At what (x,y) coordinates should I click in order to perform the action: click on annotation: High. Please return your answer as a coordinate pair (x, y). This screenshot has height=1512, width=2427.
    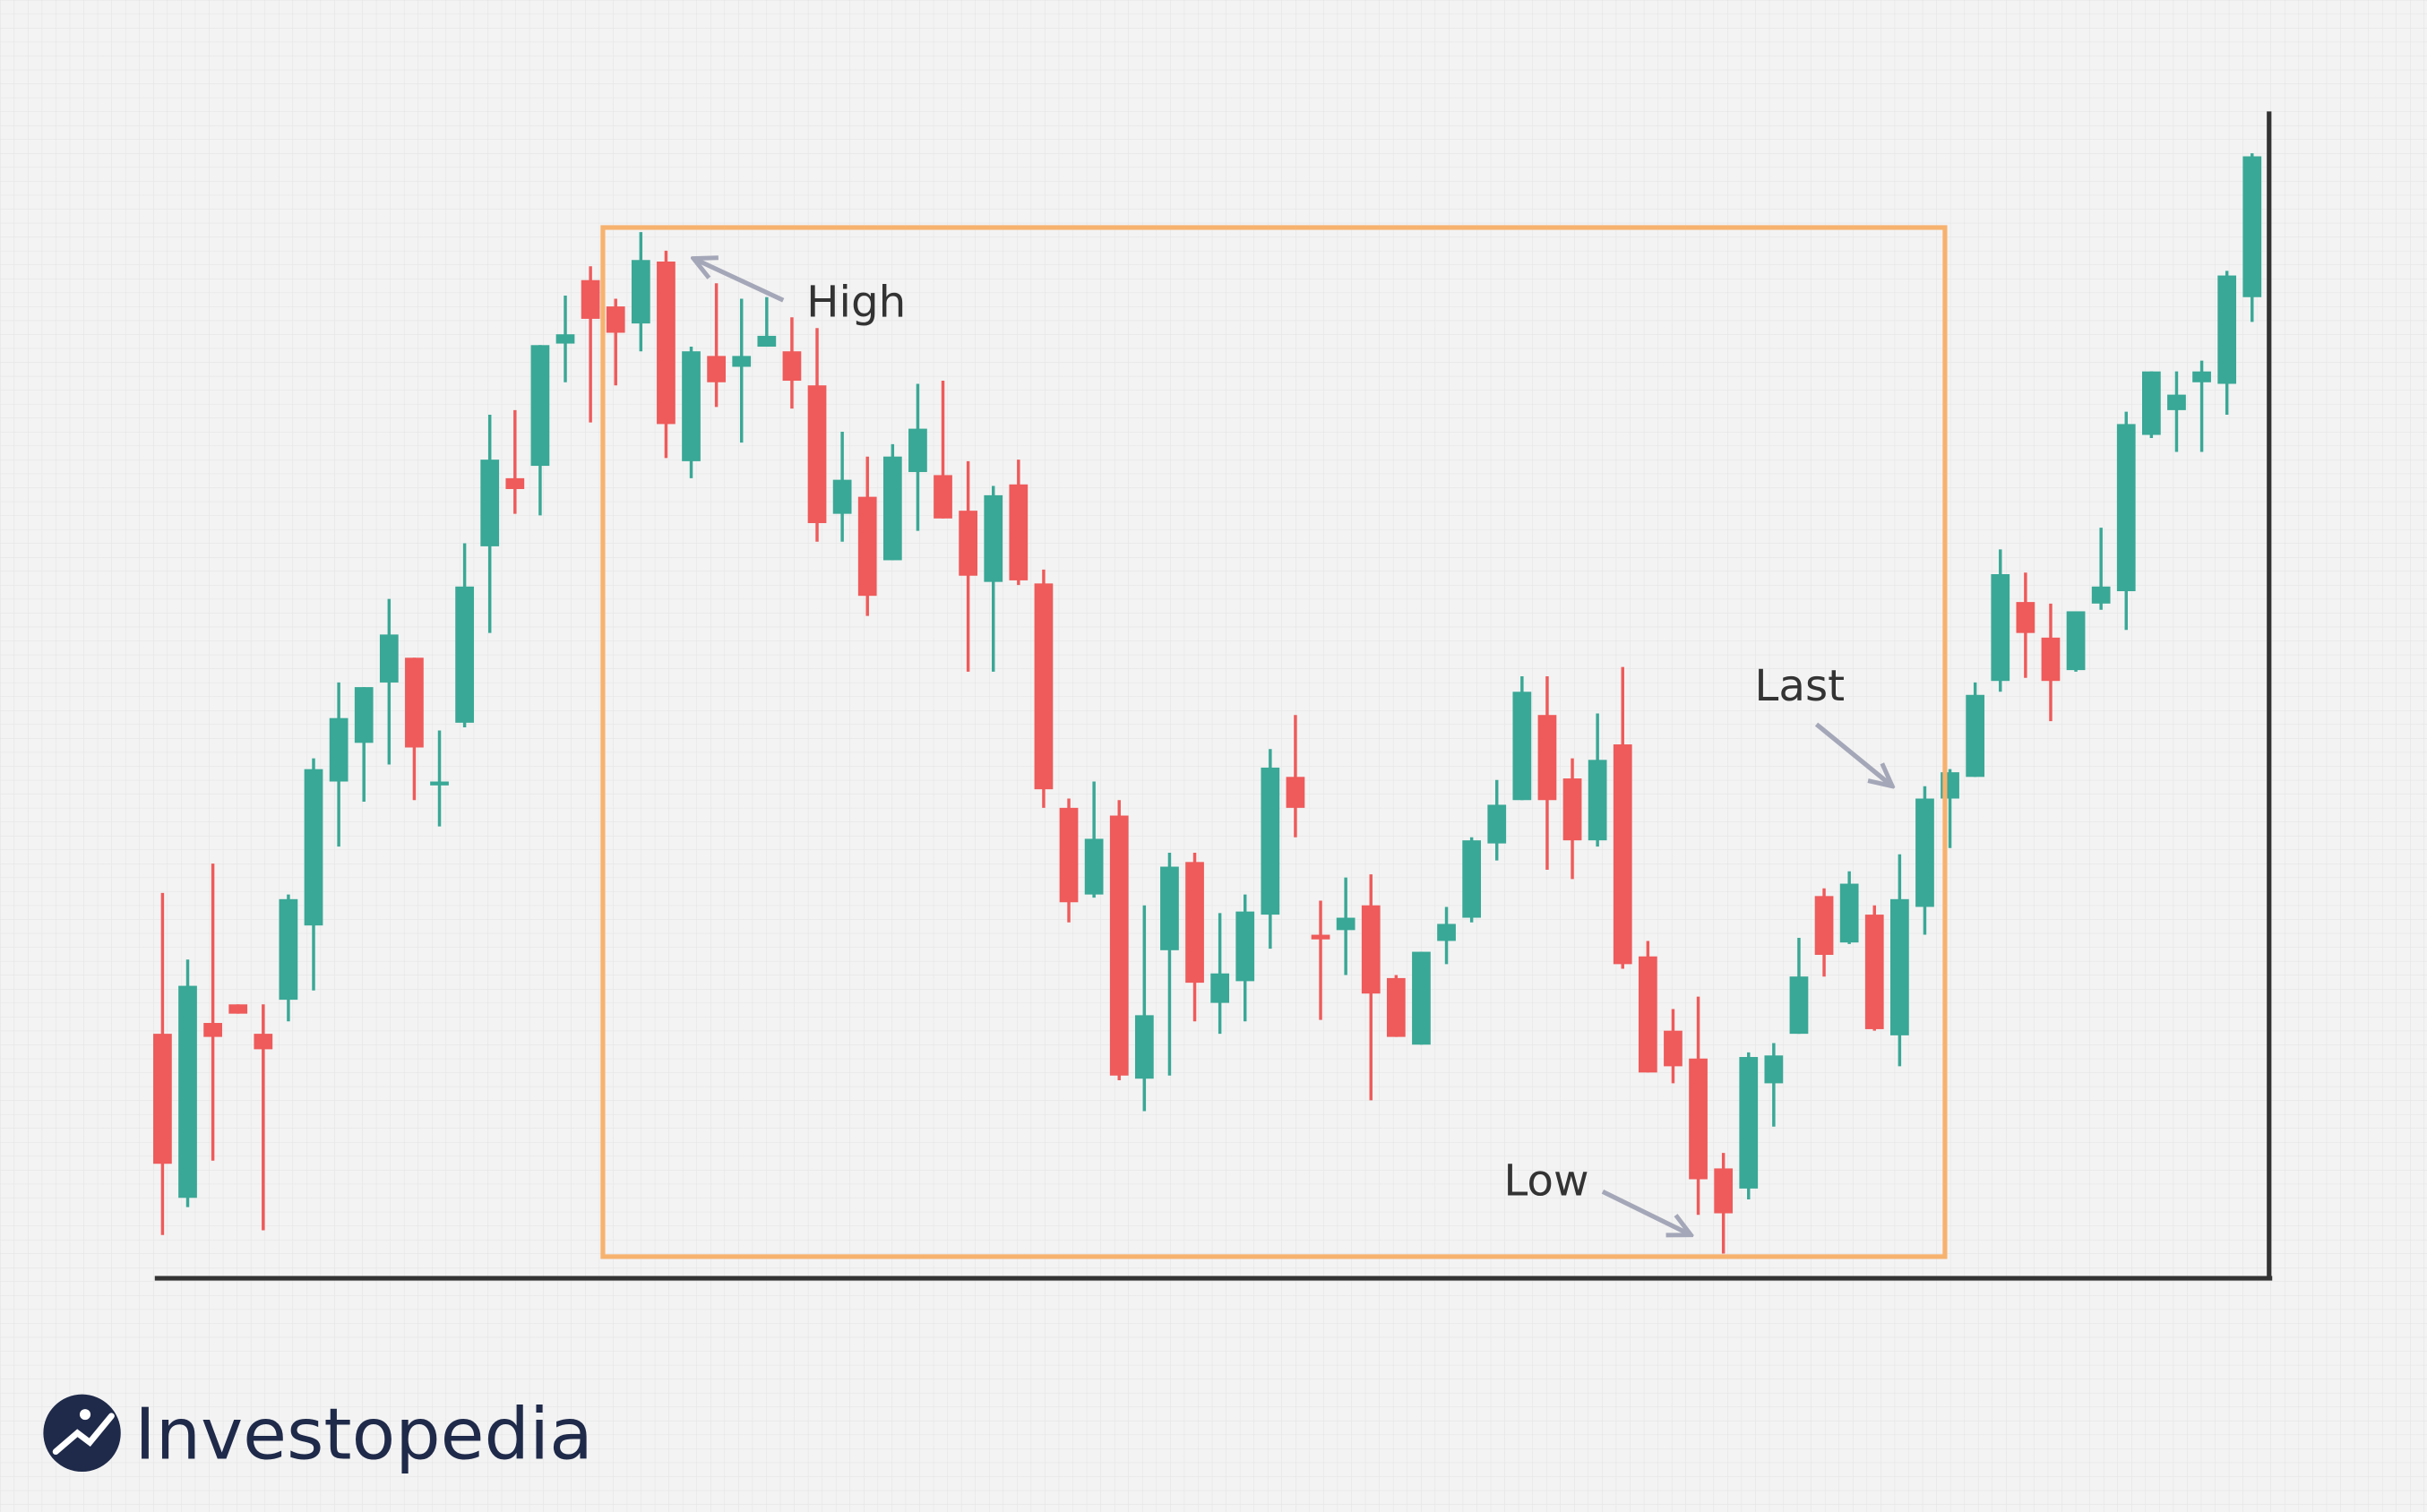
    Looking at the image, I should click on (856, 302).